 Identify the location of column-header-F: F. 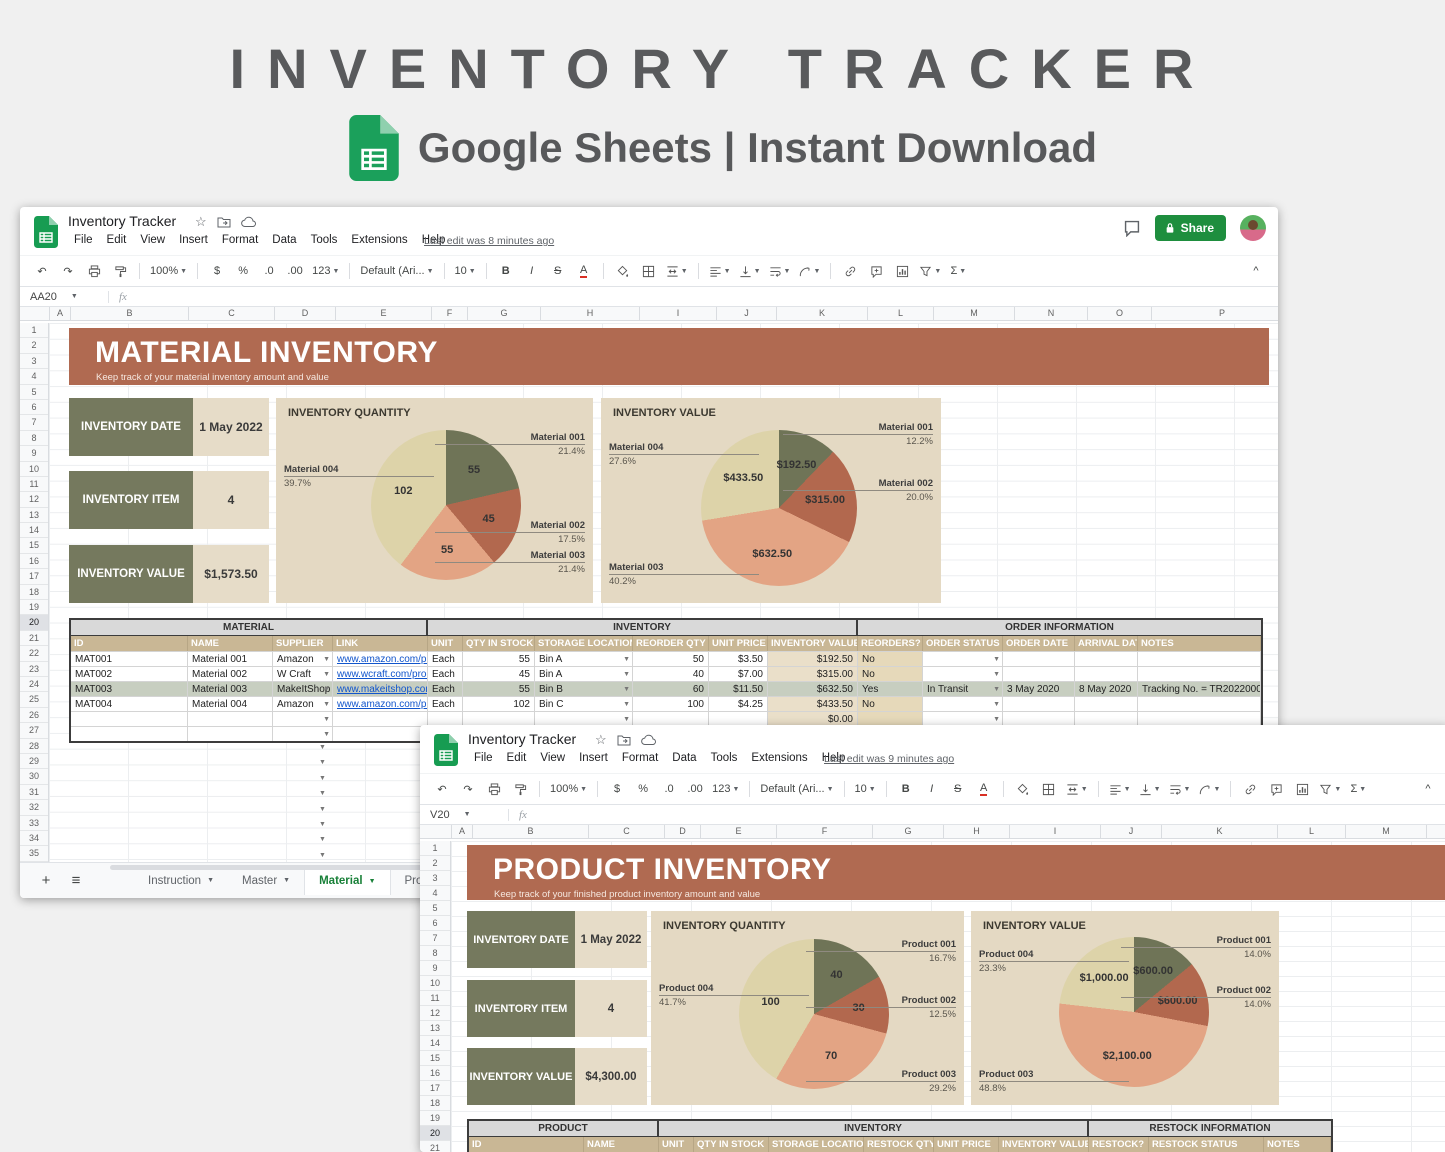
(825, 831).